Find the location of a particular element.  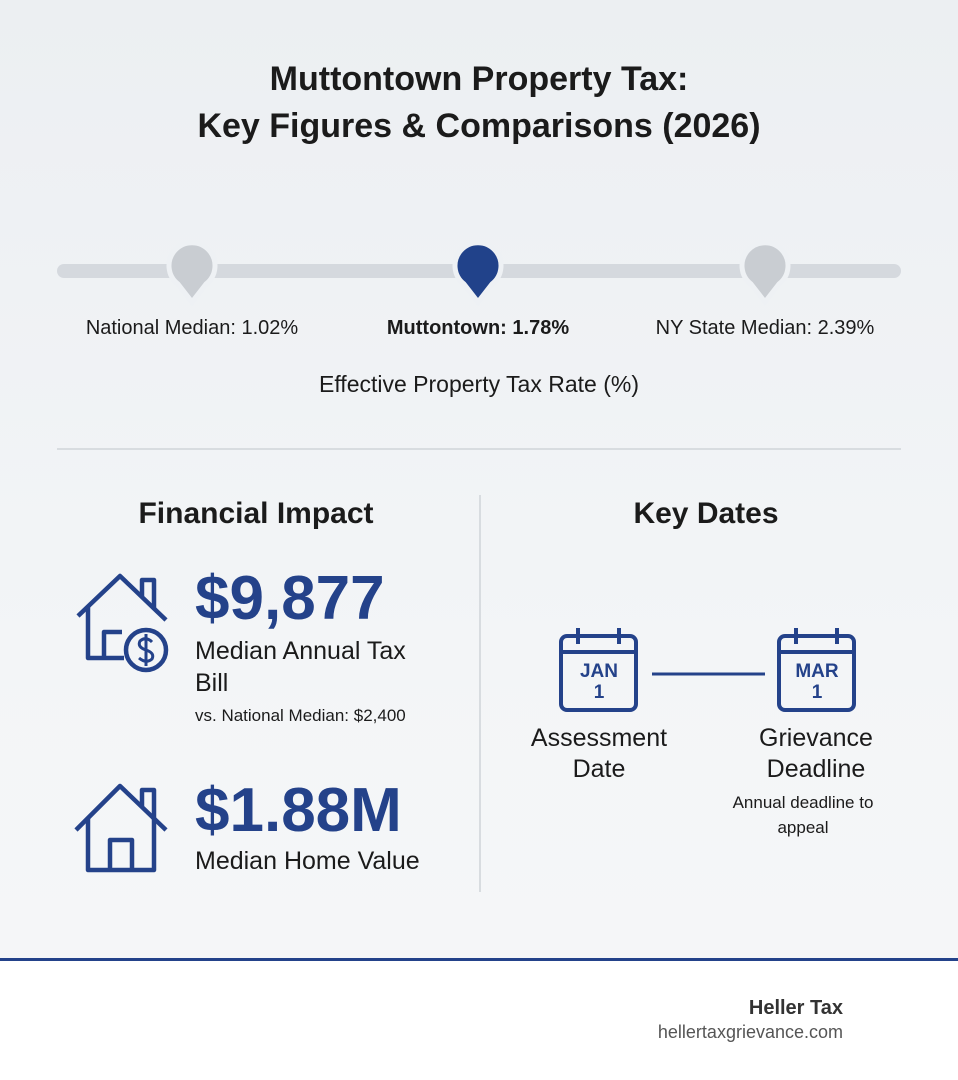

footer-website: hellertaxgrievance.com is located at coordinates (750, 1032).